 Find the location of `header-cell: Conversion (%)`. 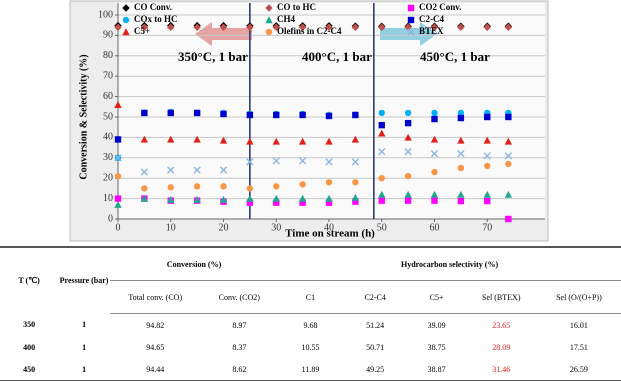

header-cell: Conversion (%) is located at coordinates (194, 263).